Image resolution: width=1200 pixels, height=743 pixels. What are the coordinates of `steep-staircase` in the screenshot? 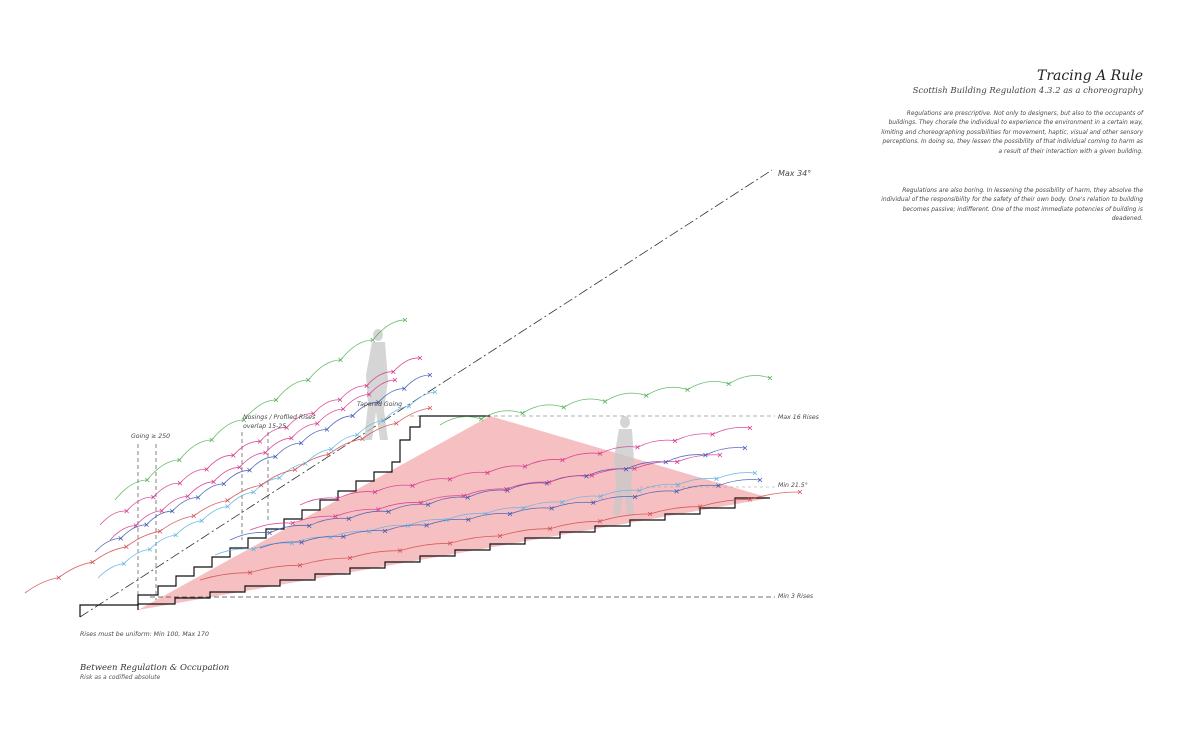 It's located at (284, 516).